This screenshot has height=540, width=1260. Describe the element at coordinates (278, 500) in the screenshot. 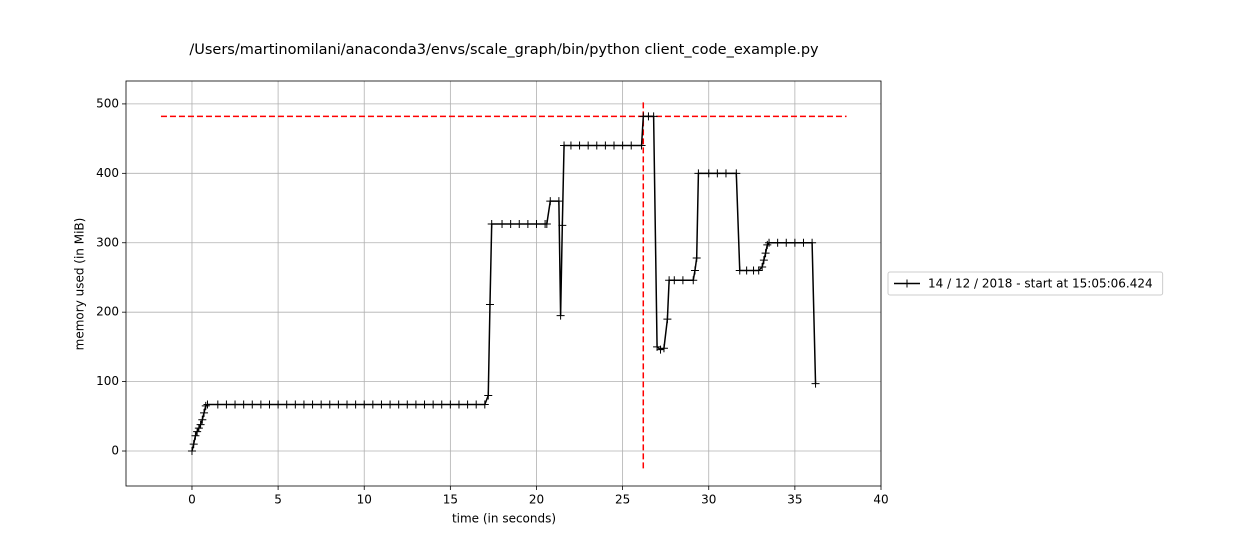

I see `x-tick-label: 5` at that location.